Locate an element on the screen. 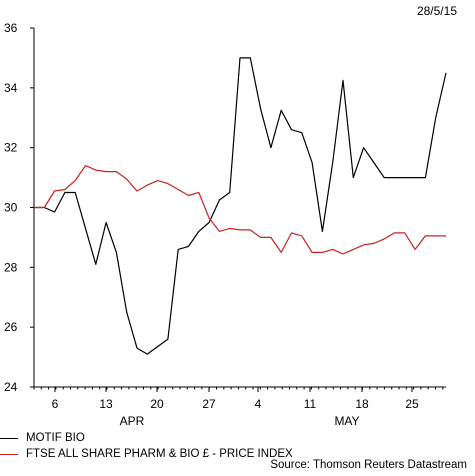 The width and height of the screenshot is (475, 476). x-tick-label: 20 is located at coordinates (157, 404).